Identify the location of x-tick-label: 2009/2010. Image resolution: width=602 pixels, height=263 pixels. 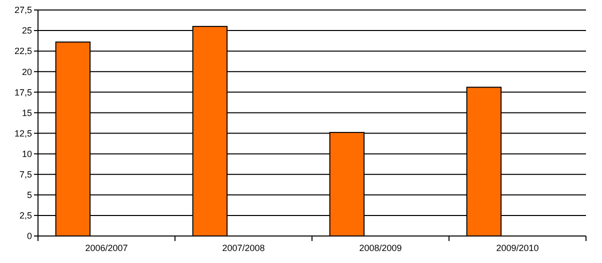
(517, 248).